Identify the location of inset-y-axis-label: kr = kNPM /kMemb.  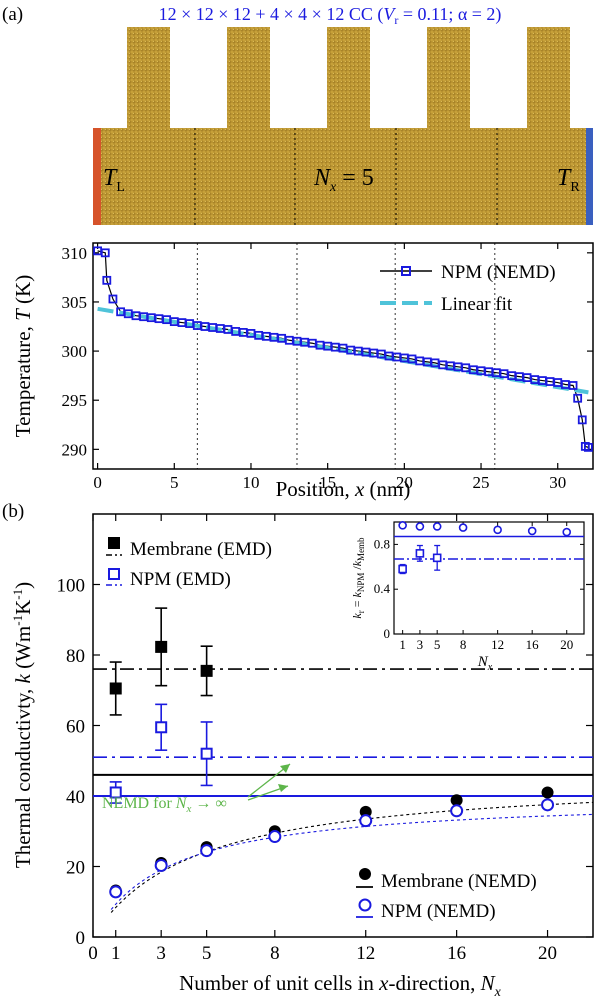
(358, 578).